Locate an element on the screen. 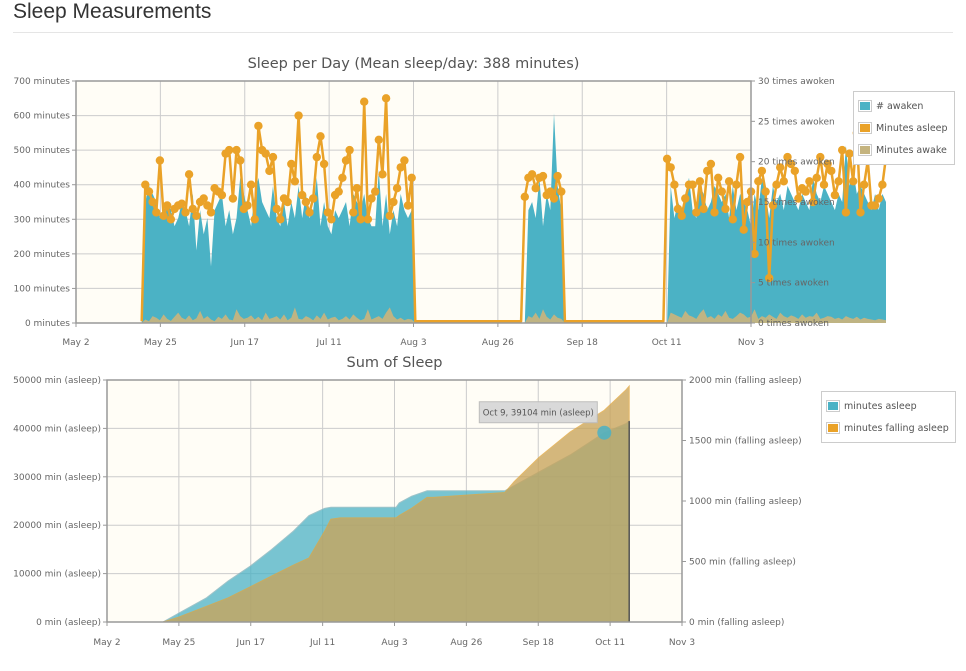  tooltip-text: Oct 9, 39104 min (asleep) is located at coordinates (538, 414).